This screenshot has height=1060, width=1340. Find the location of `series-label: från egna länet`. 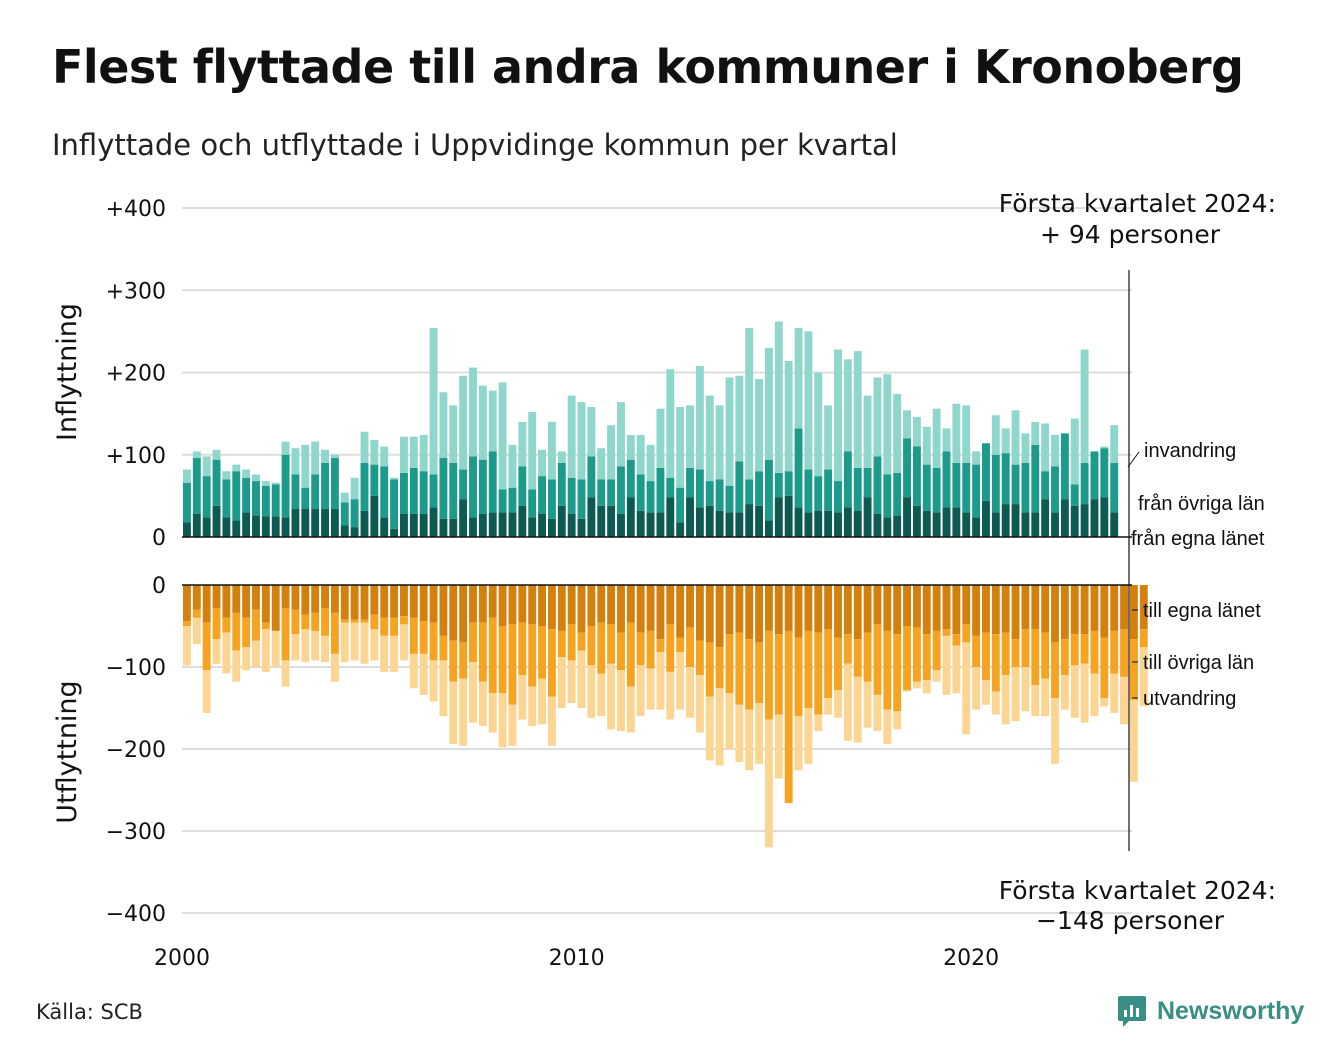

series-label: från egna länet is located at coordinates (1198, 539).